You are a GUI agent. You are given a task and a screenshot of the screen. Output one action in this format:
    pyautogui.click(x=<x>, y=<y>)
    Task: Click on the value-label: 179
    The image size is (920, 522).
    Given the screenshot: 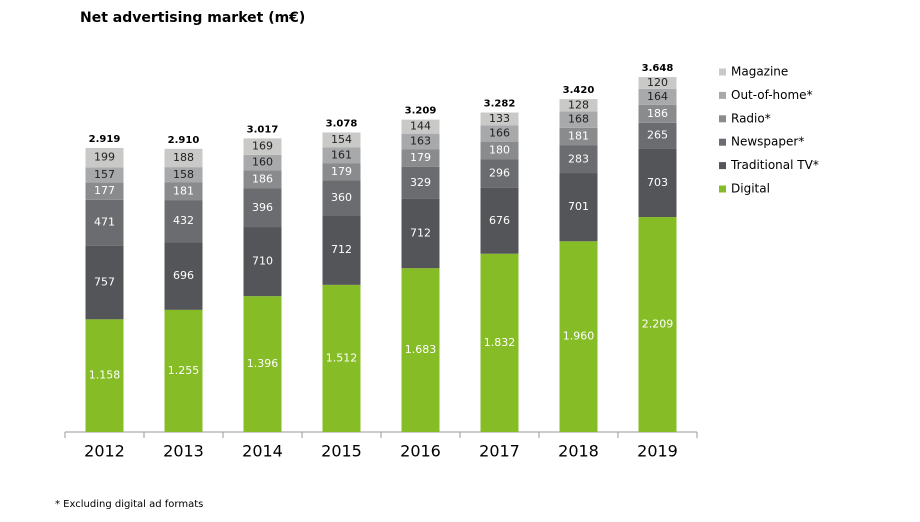 What is the action you would take?
    pyautogui.click(x=420, y=157)
    